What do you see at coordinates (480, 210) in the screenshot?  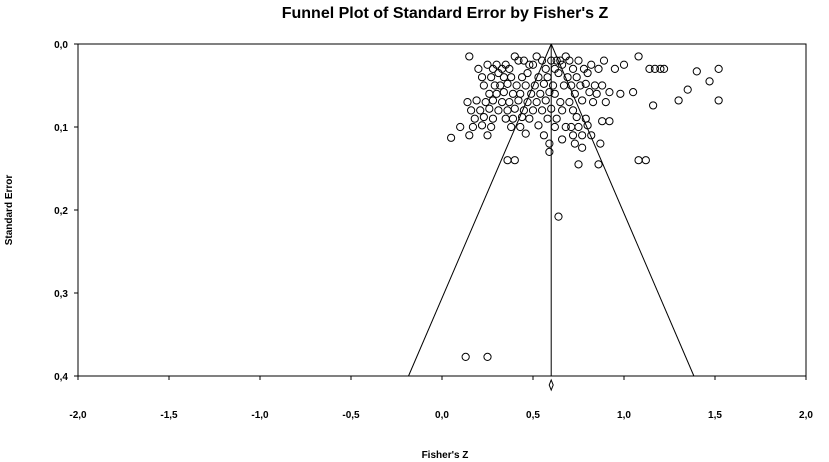 I see `funnel-left-line` at bounding box center [480, 210].